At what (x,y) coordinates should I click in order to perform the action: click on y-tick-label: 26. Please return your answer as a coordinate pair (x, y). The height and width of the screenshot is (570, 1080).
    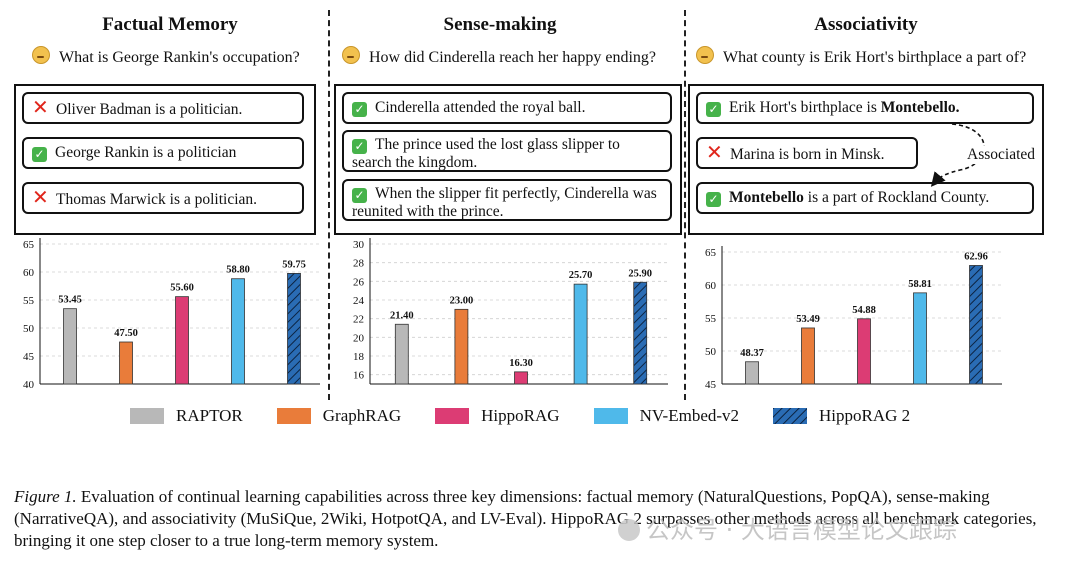
    Looking at the image, I should click on (359, 282).